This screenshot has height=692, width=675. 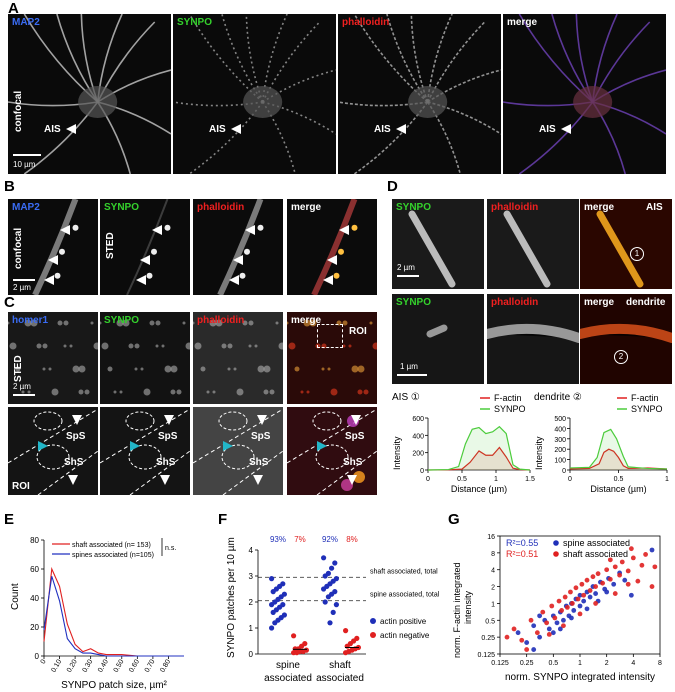 I want to click on panel-d-channel-label: merge, so click(x=599, y=207).